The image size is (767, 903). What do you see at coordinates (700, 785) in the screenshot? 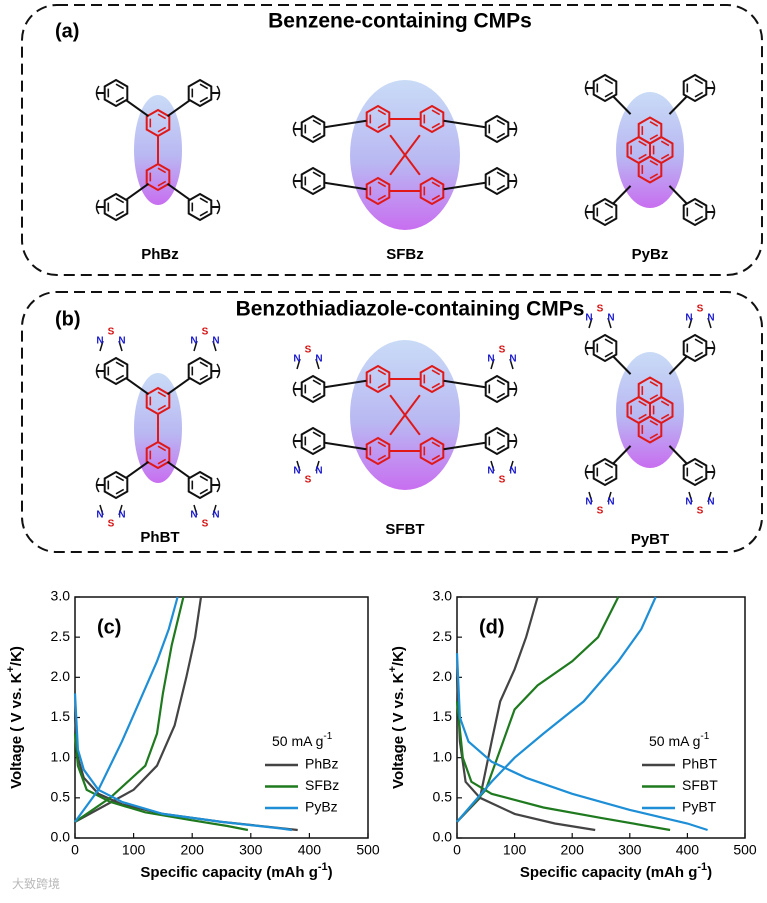
I see `legend-label: SFBT` at bounding box center [700, 785].